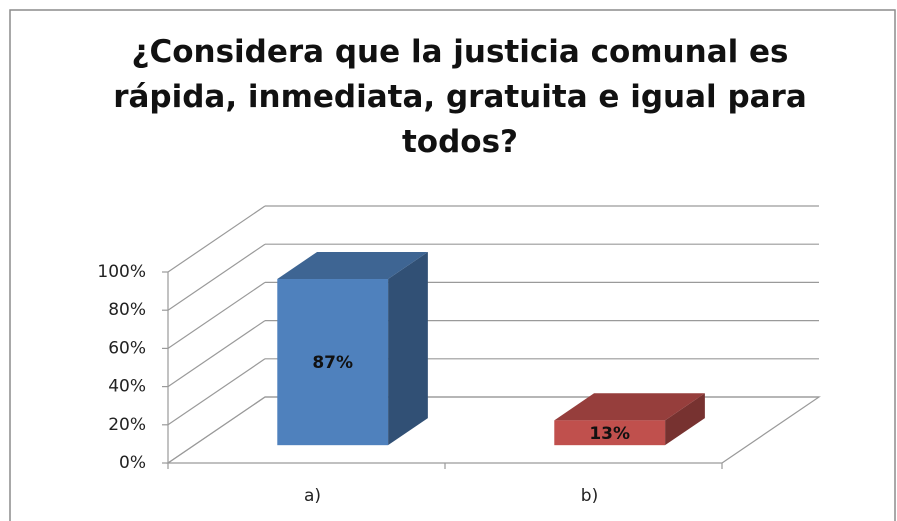  I want to click on data-label: 13%, so click(609, 434).